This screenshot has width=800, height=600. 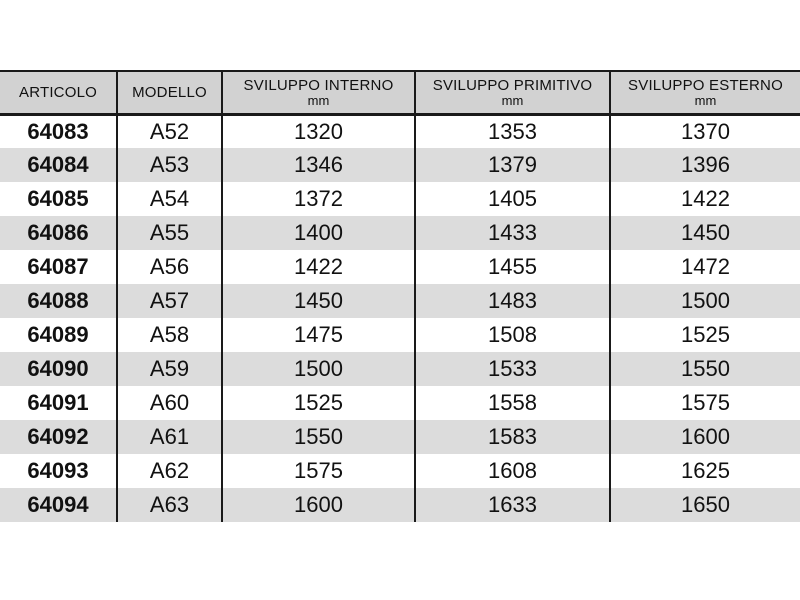 I want to click on column-header-sviluppo-primitivo: SVILUPPO PRIMITIVO mm, so click(x=512, y=93).